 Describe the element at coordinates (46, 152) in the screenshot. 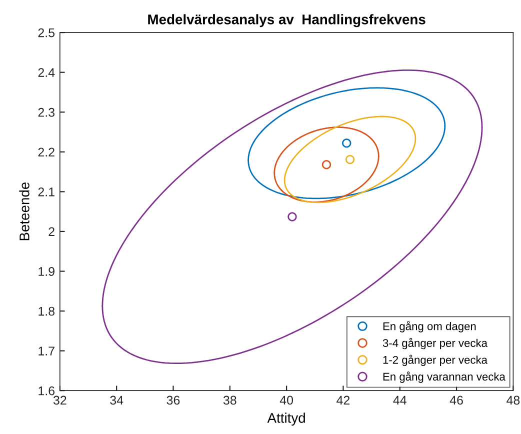

I see `y-tick-label: 2.2` at that location.